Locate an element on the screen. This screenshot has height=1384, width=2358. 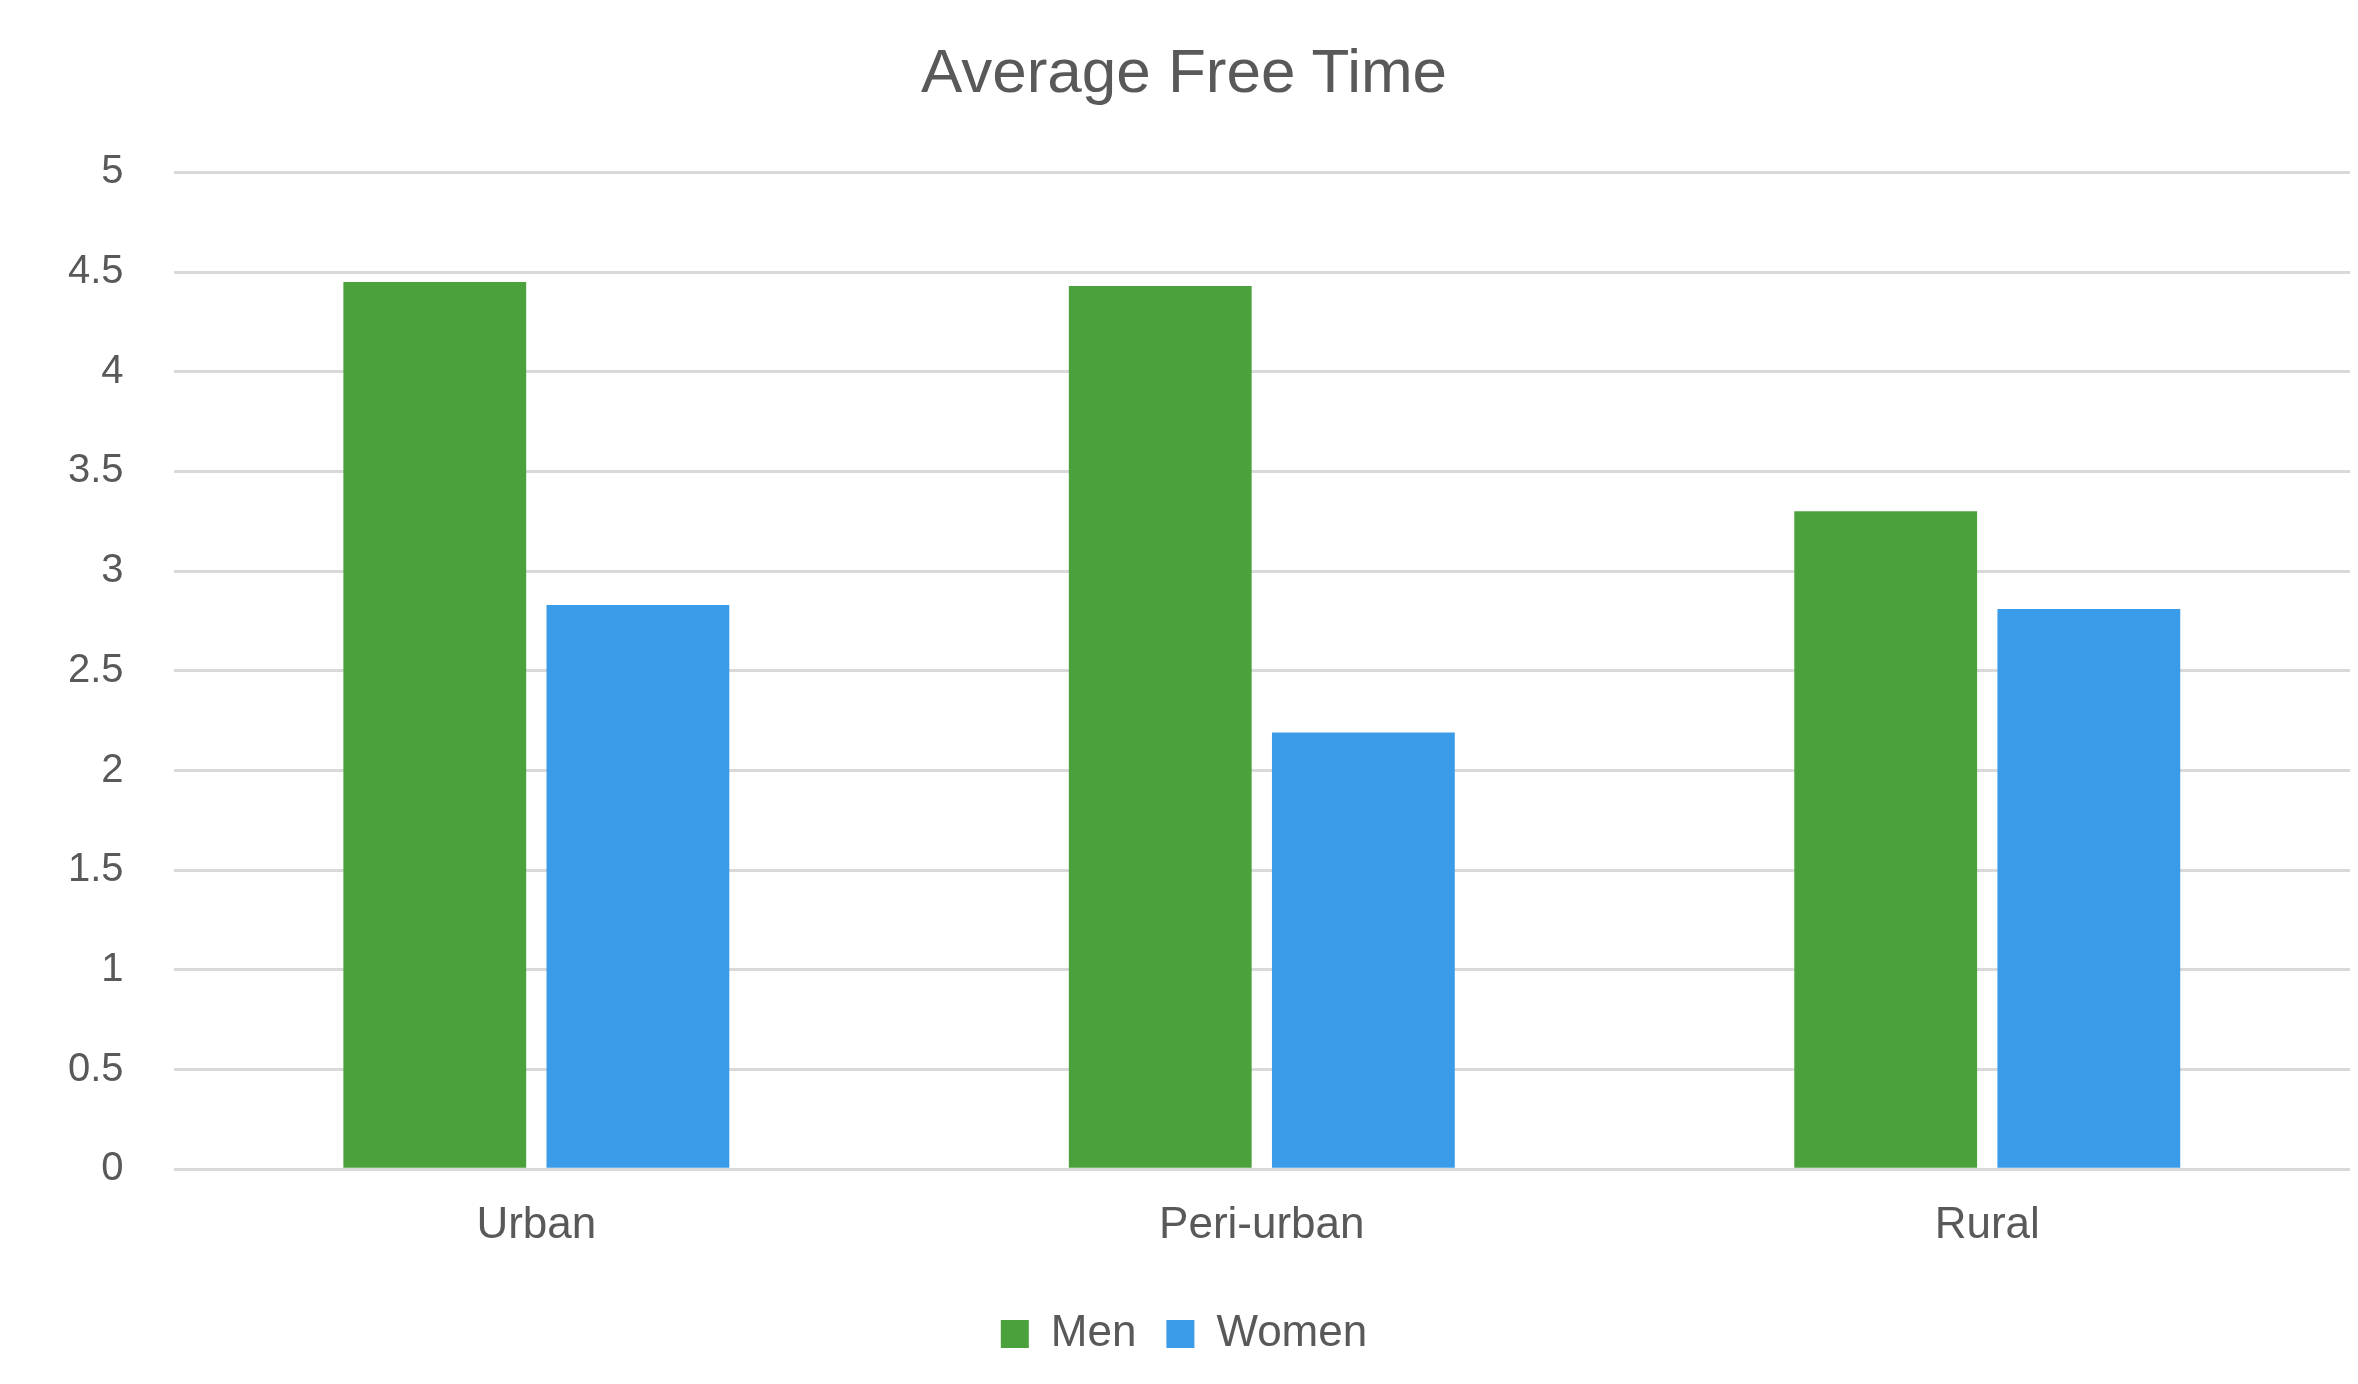
y-tick-label: 4 is located at coordinates (112, 368).